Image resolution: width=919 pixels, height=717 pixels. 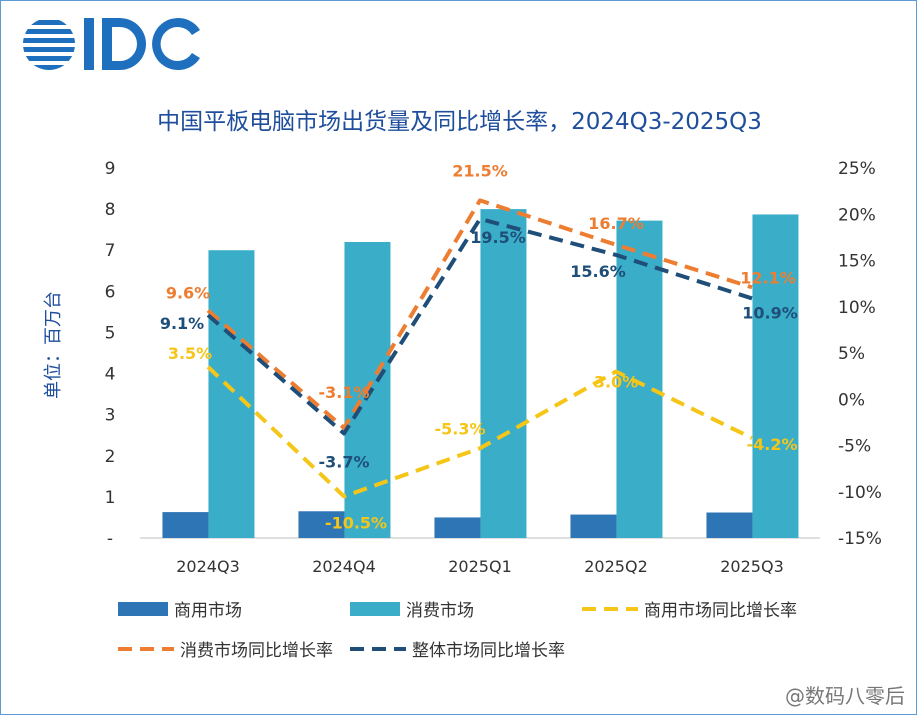 I want to click on x-tick-label: 2025Q1, so click(x=480, y=566).